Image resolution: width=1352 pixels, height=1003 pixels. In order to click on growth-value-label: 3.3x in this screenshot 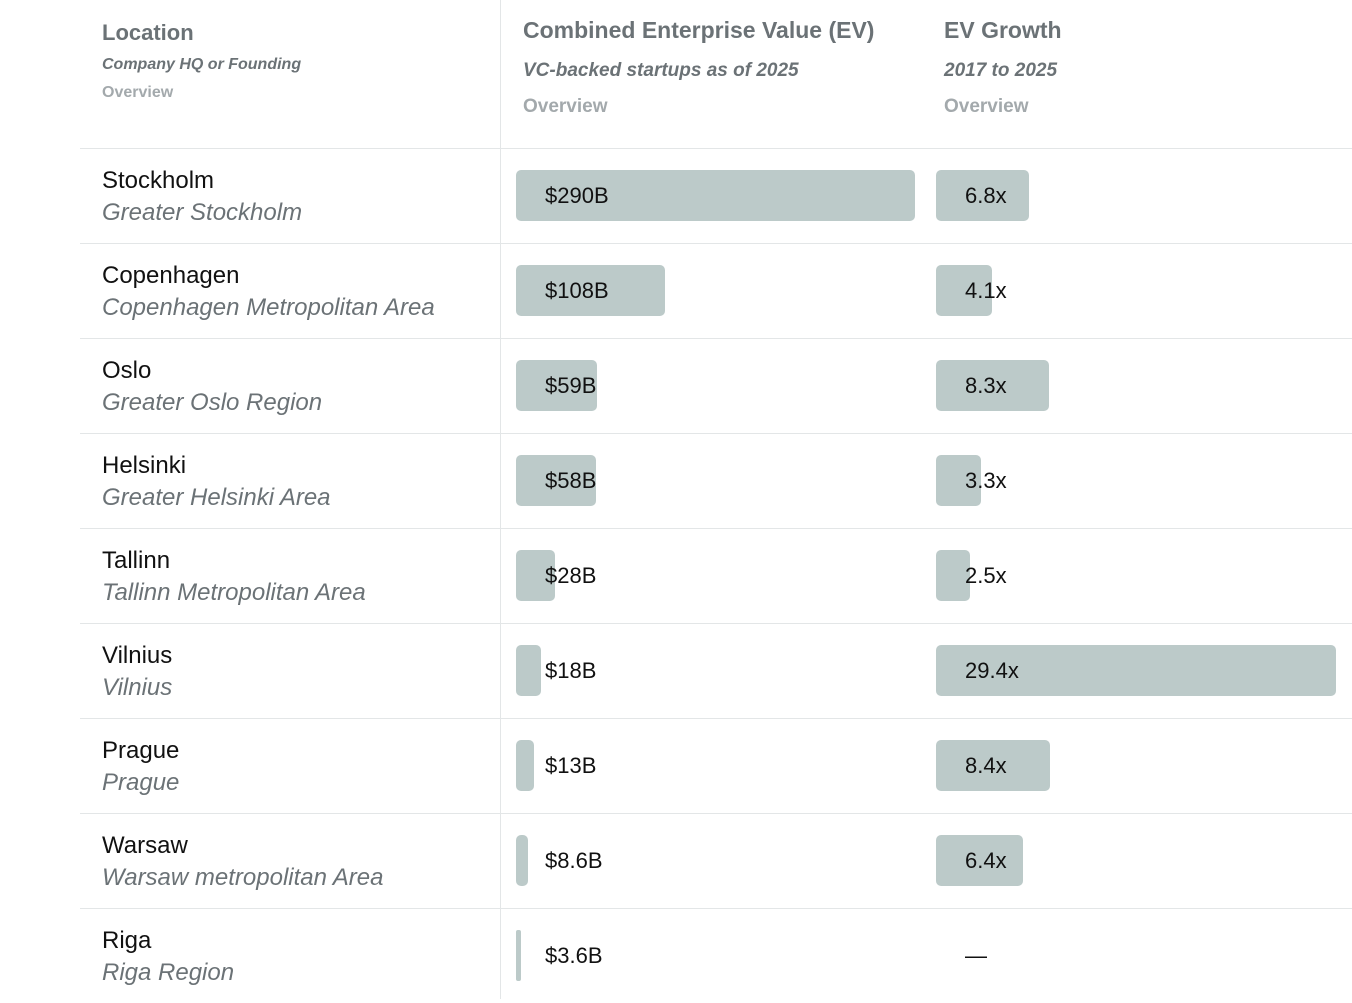, I will do `click(986, 480)`.